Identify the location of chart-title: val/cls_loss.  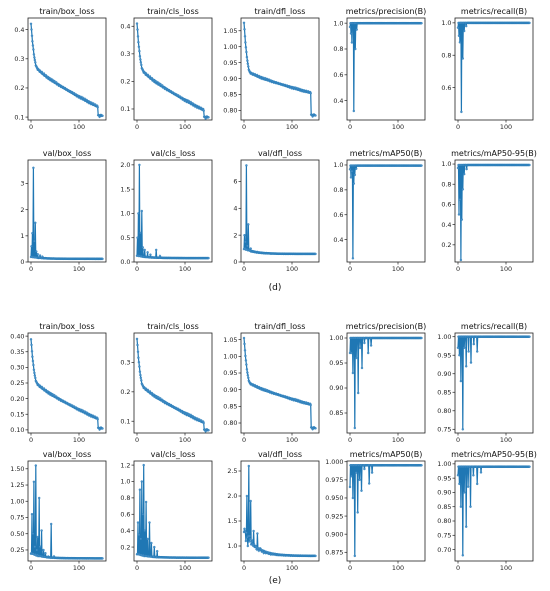
(173, 454).